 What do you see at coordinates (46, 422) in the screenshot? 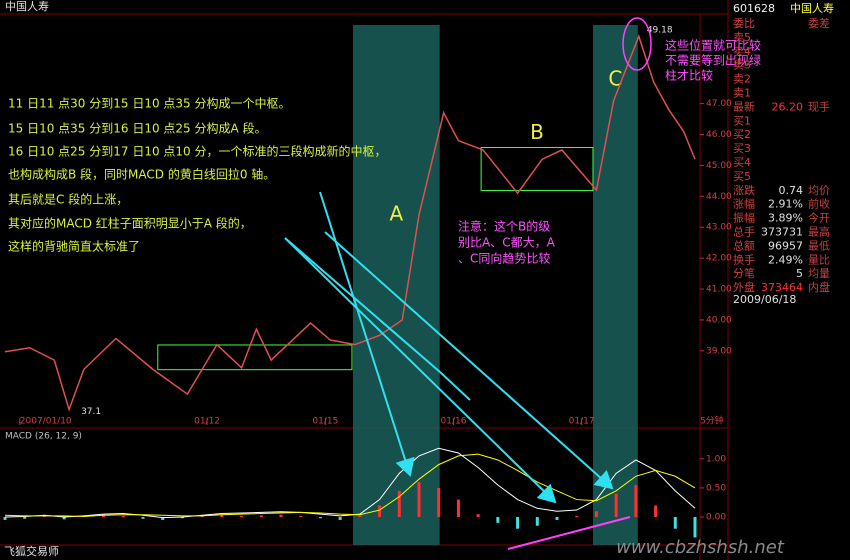
I see `x-tick-label: 2007/01/10` at bounding box center [46, 422].